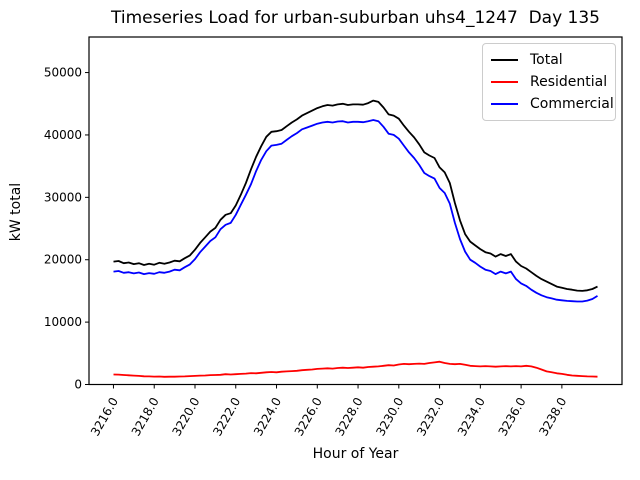 This screenshot has height=480, width=640. I want to click on legend-item-commercial: Commercial, so click(551, 104).